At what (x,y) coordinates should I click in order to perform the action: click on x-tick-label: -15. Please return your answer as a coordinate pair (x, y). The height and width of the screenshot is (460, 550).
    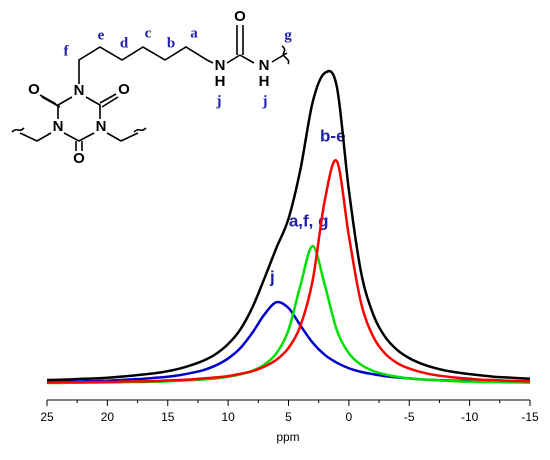
    Looking at the image, I should click on (530, 417).